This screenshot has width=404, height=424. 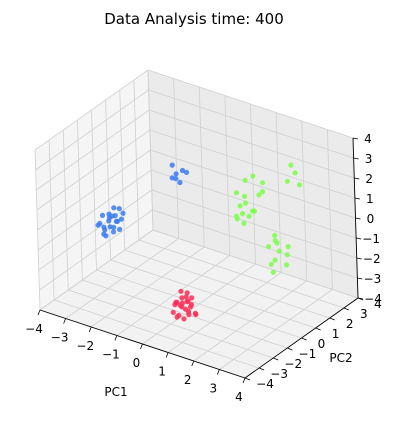 What do you see at coordinates (371, 239) in the screenshot?
I see `z-tick-label: −1` at bounding box center [371, 239].